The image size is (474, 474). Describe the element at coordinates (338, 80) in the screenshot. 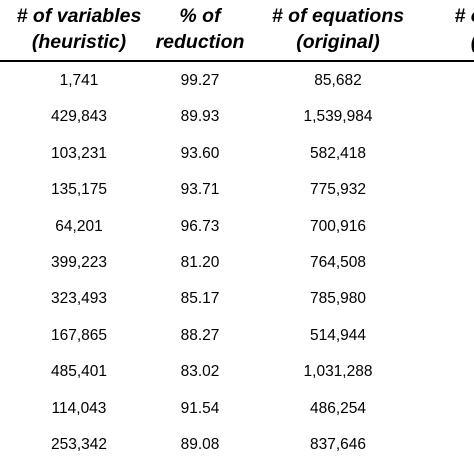

I see `table-cell: 85,682` at that location.